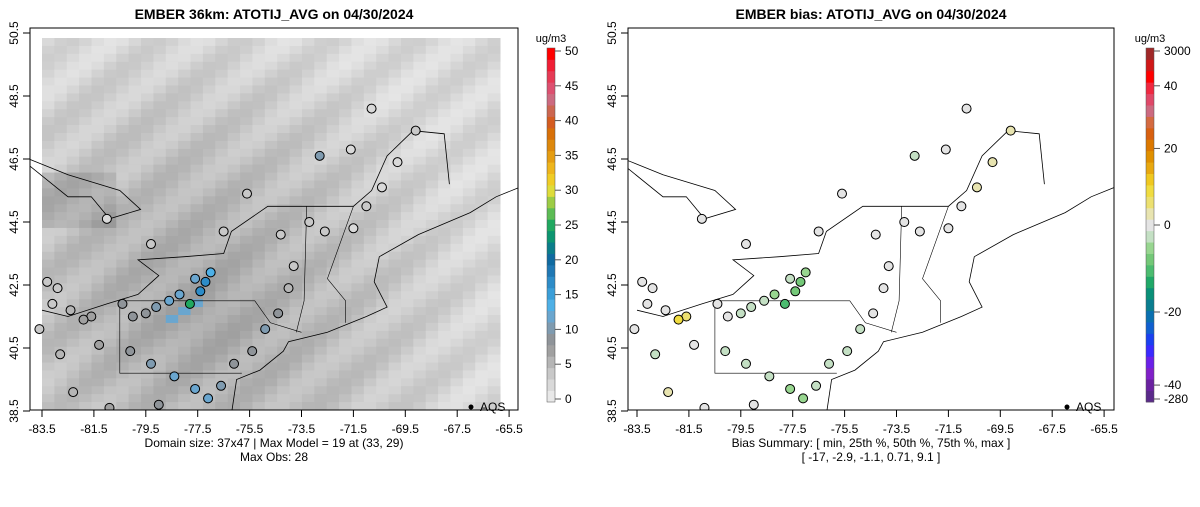 The image size is (1200, 507). Describe the element at coordinates (572, 329) in the screenshot. I see `colorbar-tick-label: 10` at that location.